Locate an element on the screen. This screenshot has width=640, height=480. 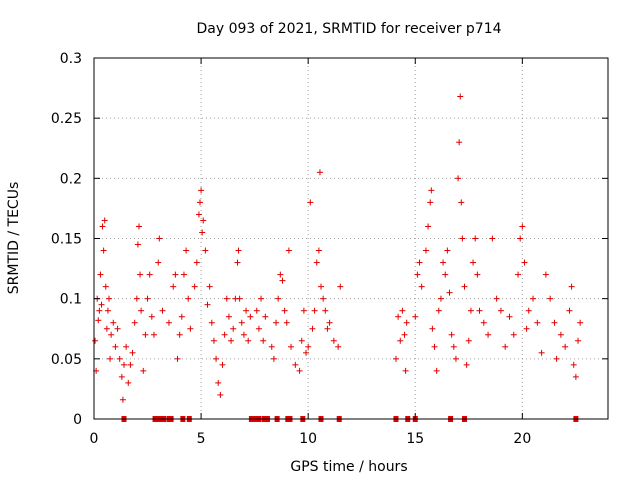
y-tick-label: 0.1 is located at coordinates (71, 300).